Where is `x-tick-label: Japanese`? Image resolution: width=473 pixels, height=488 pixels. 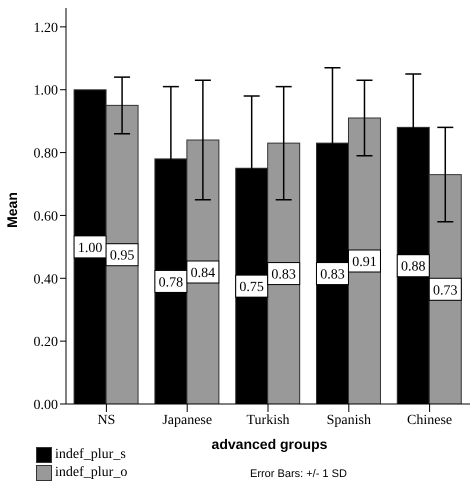 x-tick-label: Japanese is located at coordinates (187, 420).